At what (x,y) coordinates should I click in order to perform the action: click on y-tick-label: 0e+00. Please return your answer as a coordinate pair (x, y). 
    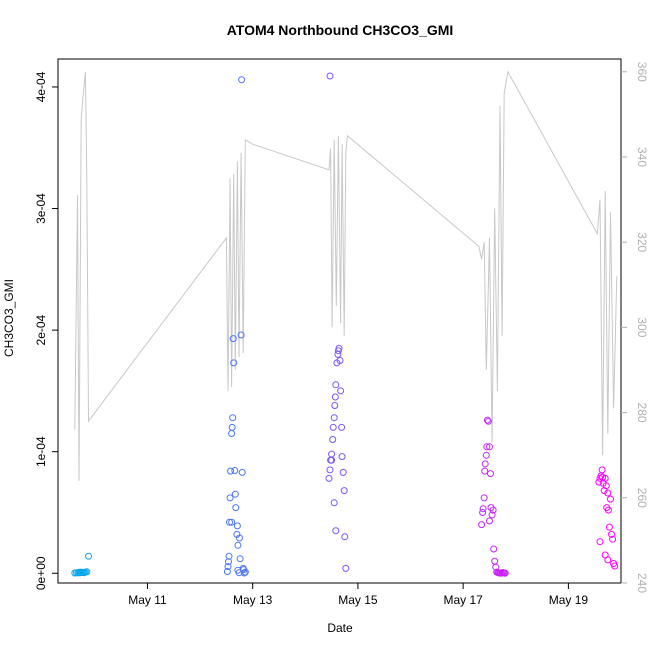
    Looking at the image, I should click on (41, 573).